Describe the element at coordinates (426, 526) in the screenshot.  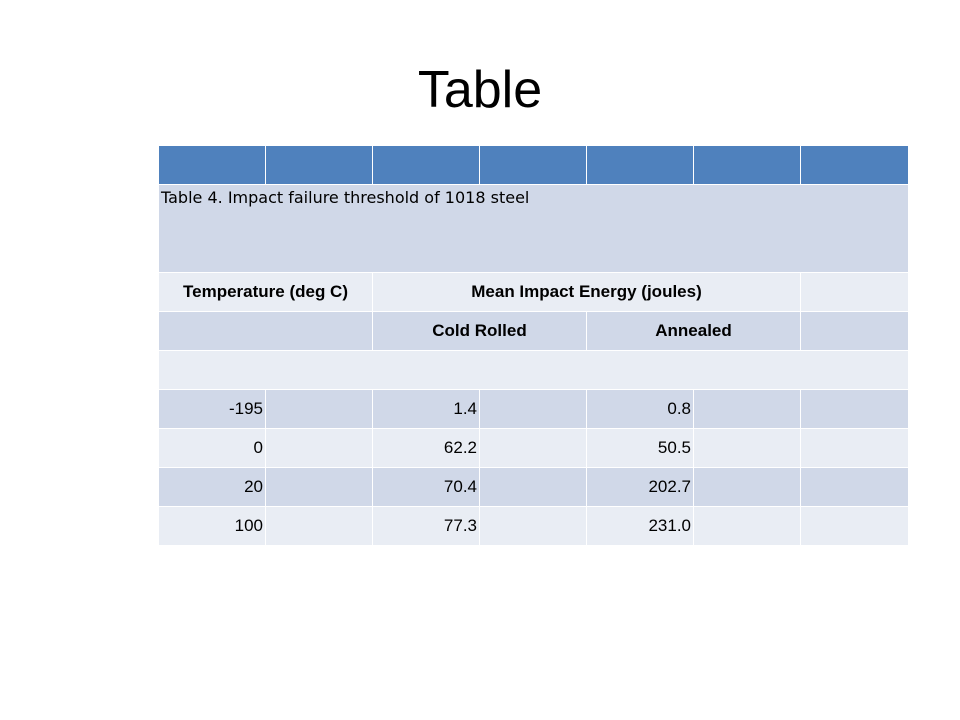
I see `cold-rolled-cell: 77.3` at that location.